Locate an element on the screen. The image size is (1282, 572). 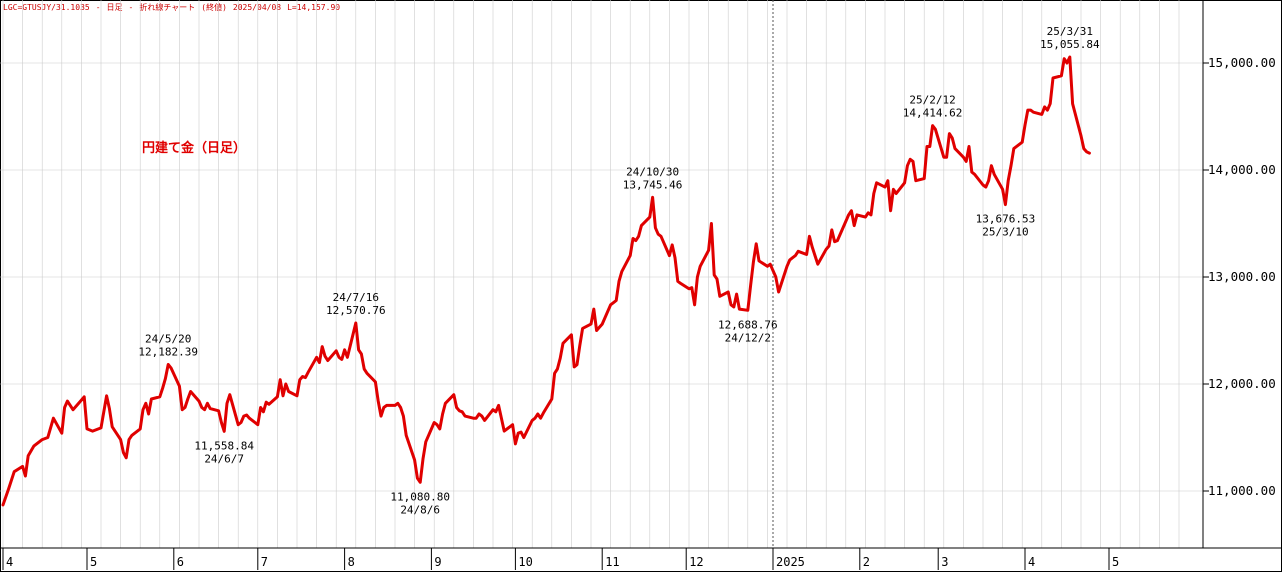
x-tick-label: 9 is located at coordinates (437, 562).